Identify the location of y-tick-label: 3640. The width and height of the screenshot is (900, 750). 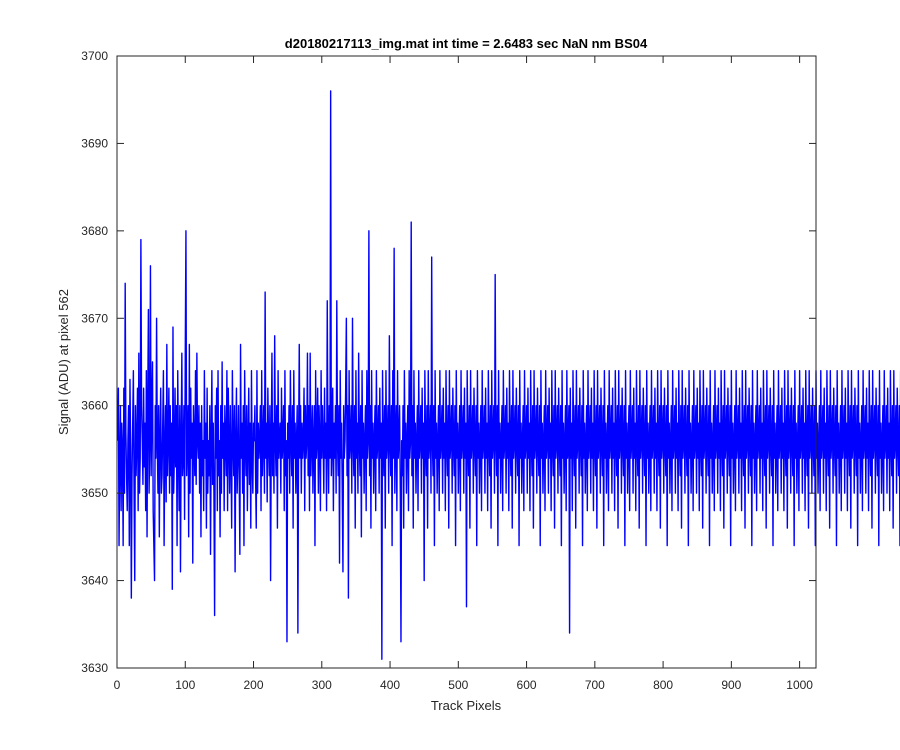
(94, 581).